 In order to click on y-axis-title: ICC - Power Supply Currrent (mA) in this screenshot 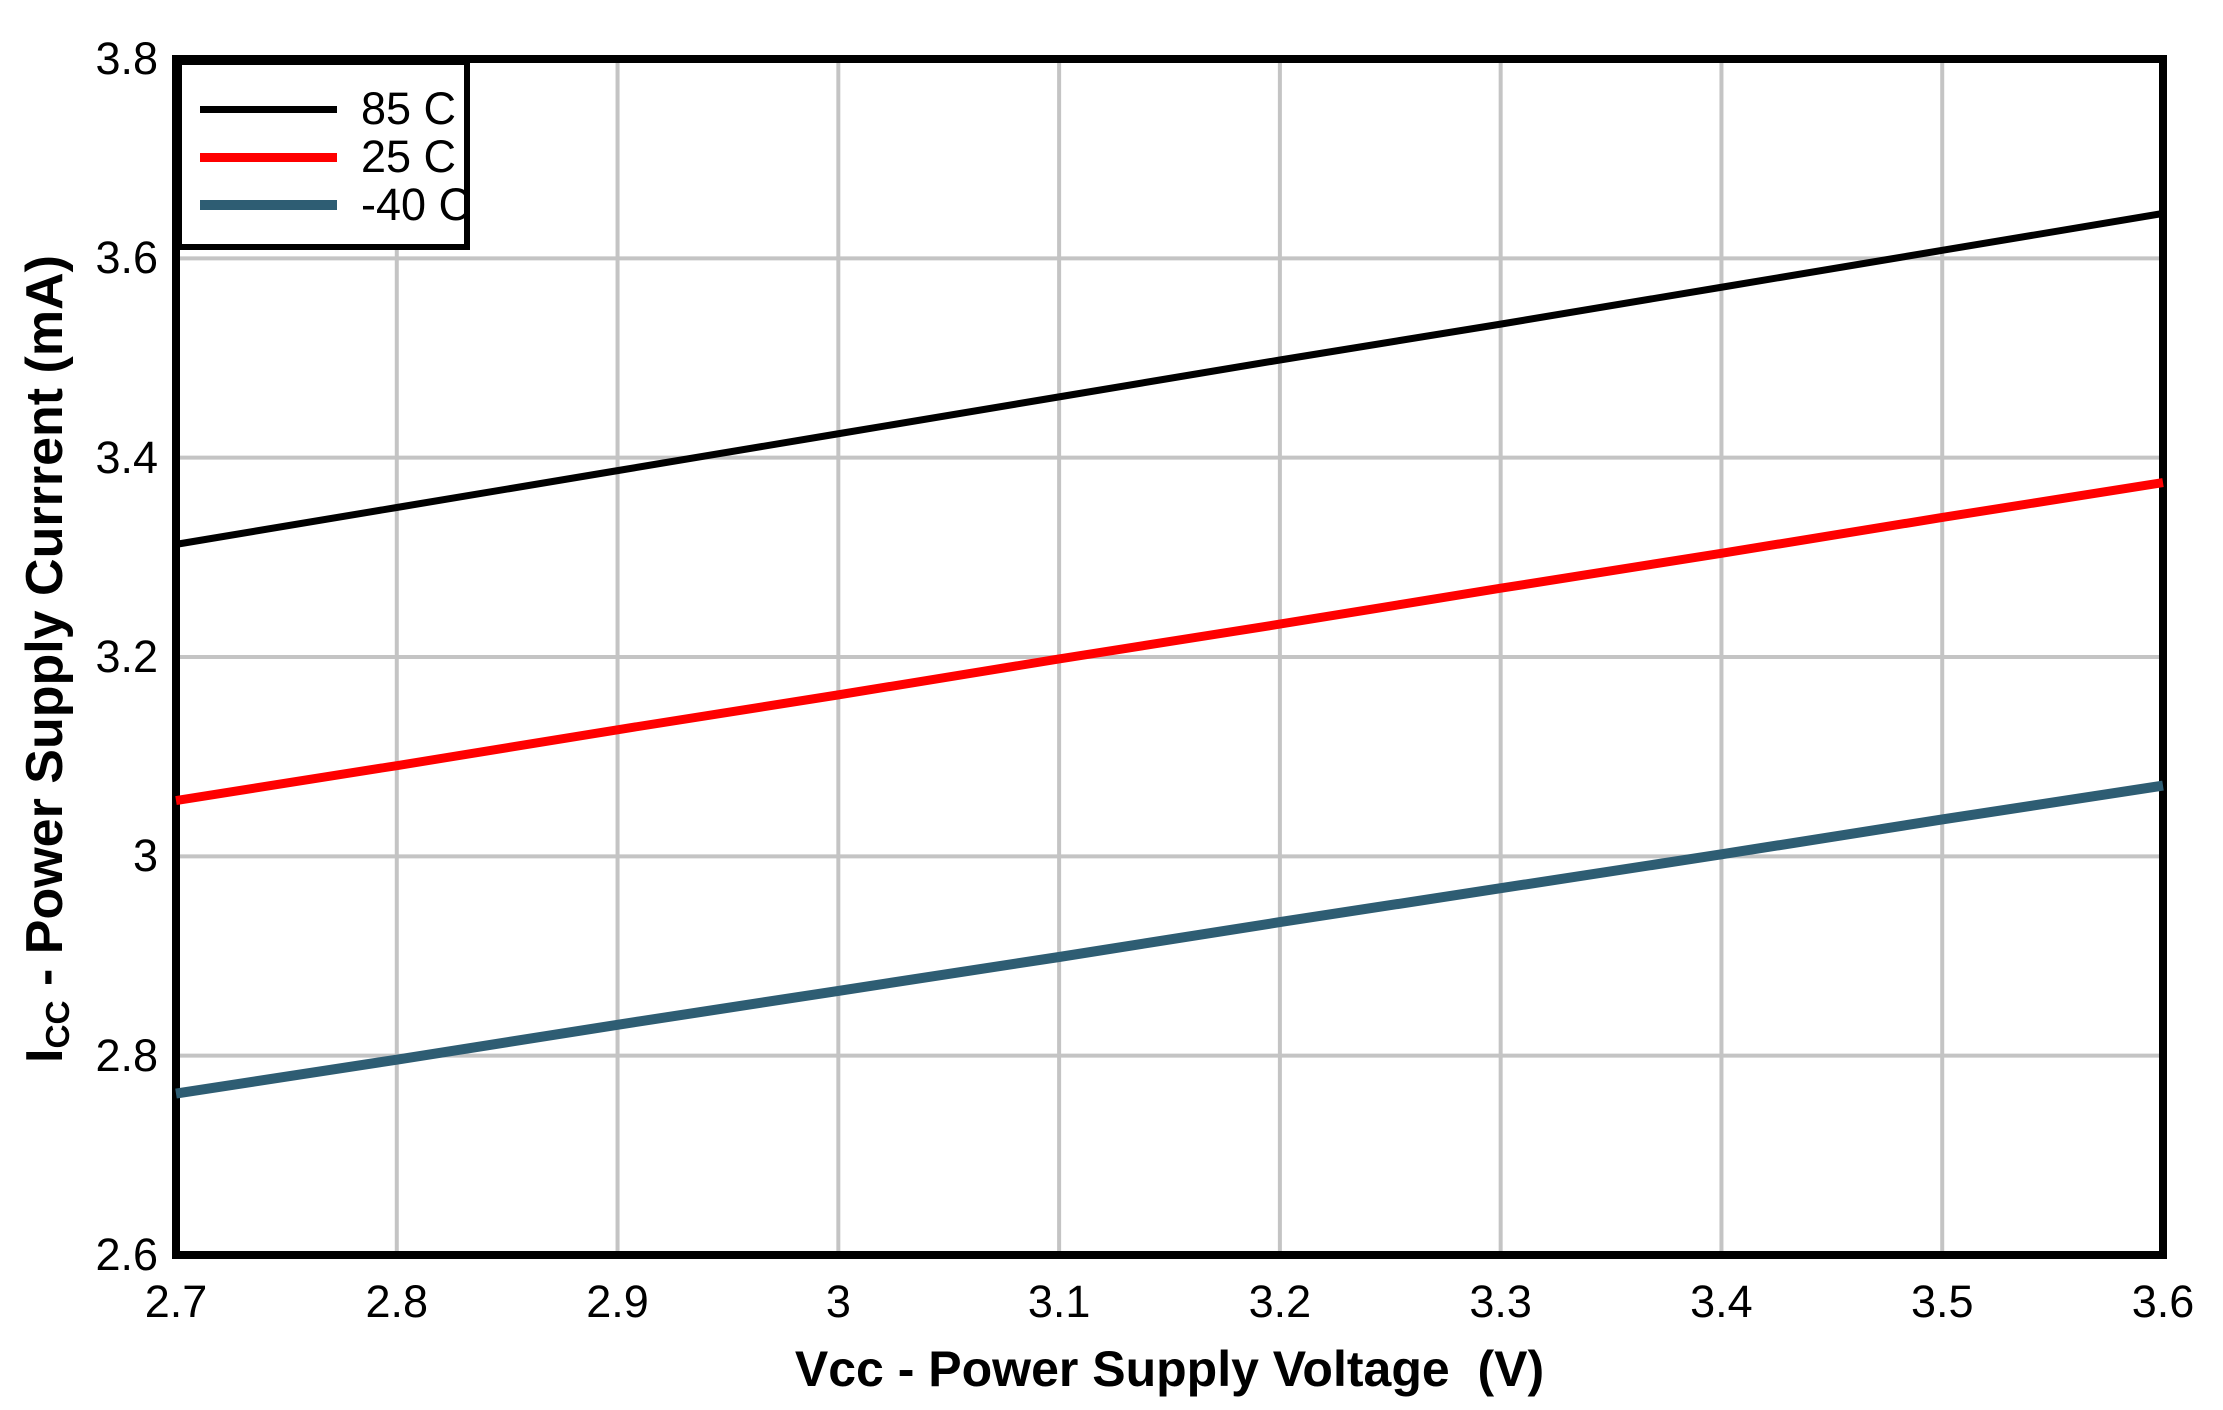, I will do `click(45, 659)`.